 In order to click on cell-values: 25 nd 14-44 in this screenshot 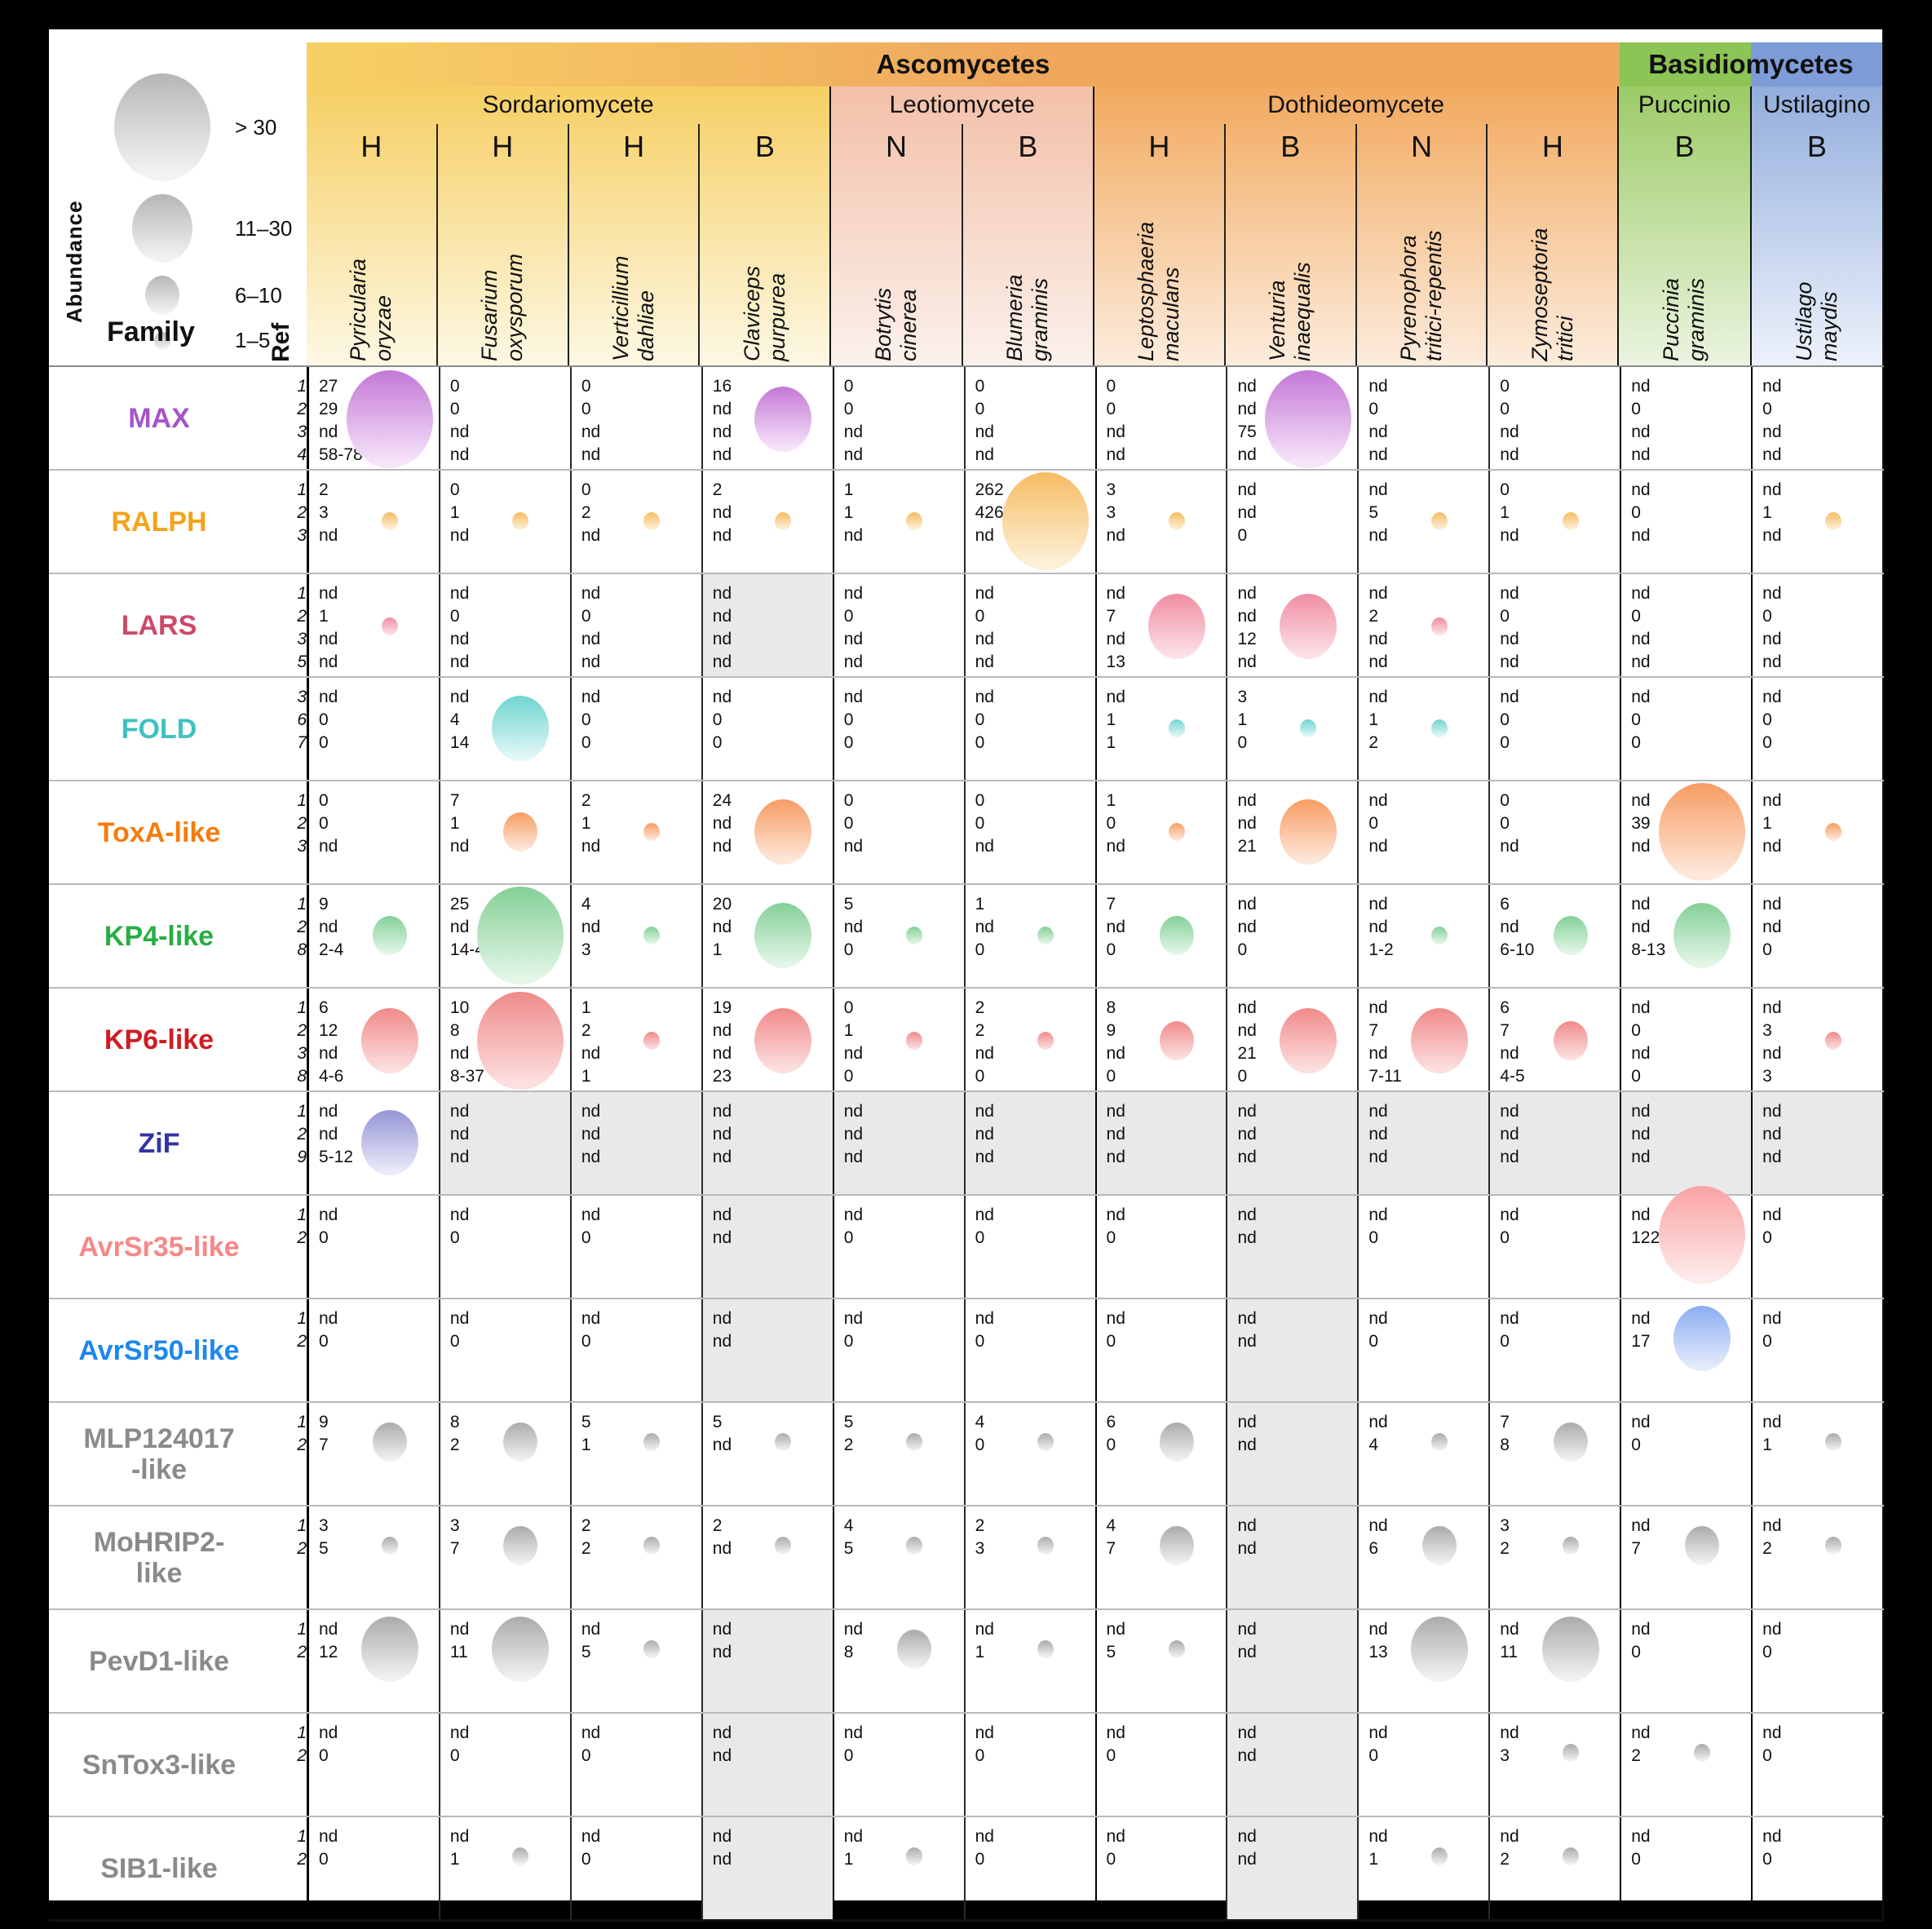, I will do `click(471, 927)`.